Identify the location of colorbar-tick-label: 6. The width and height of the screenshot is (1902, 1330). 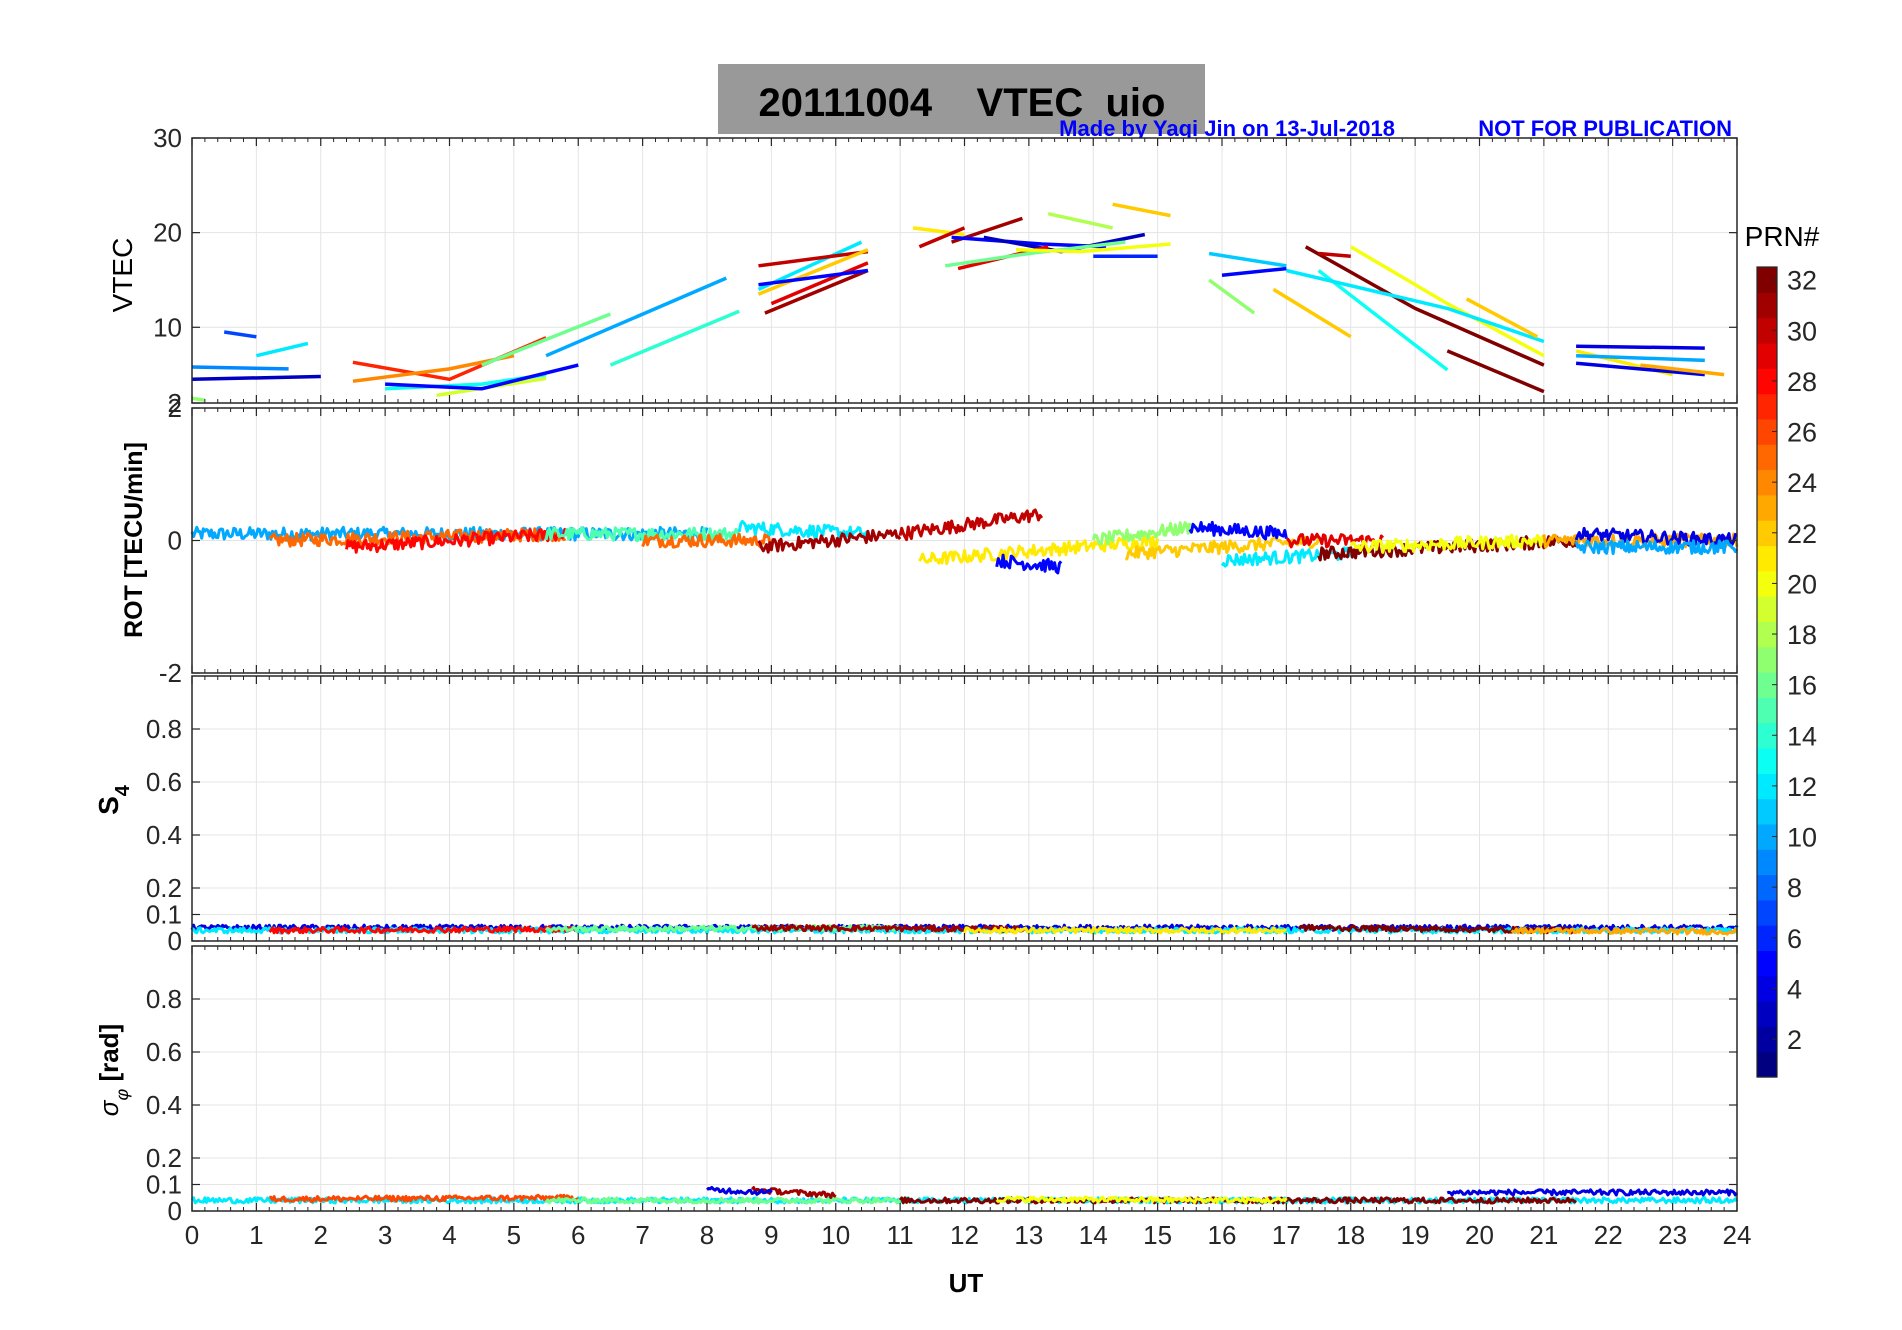
(1794, 939).